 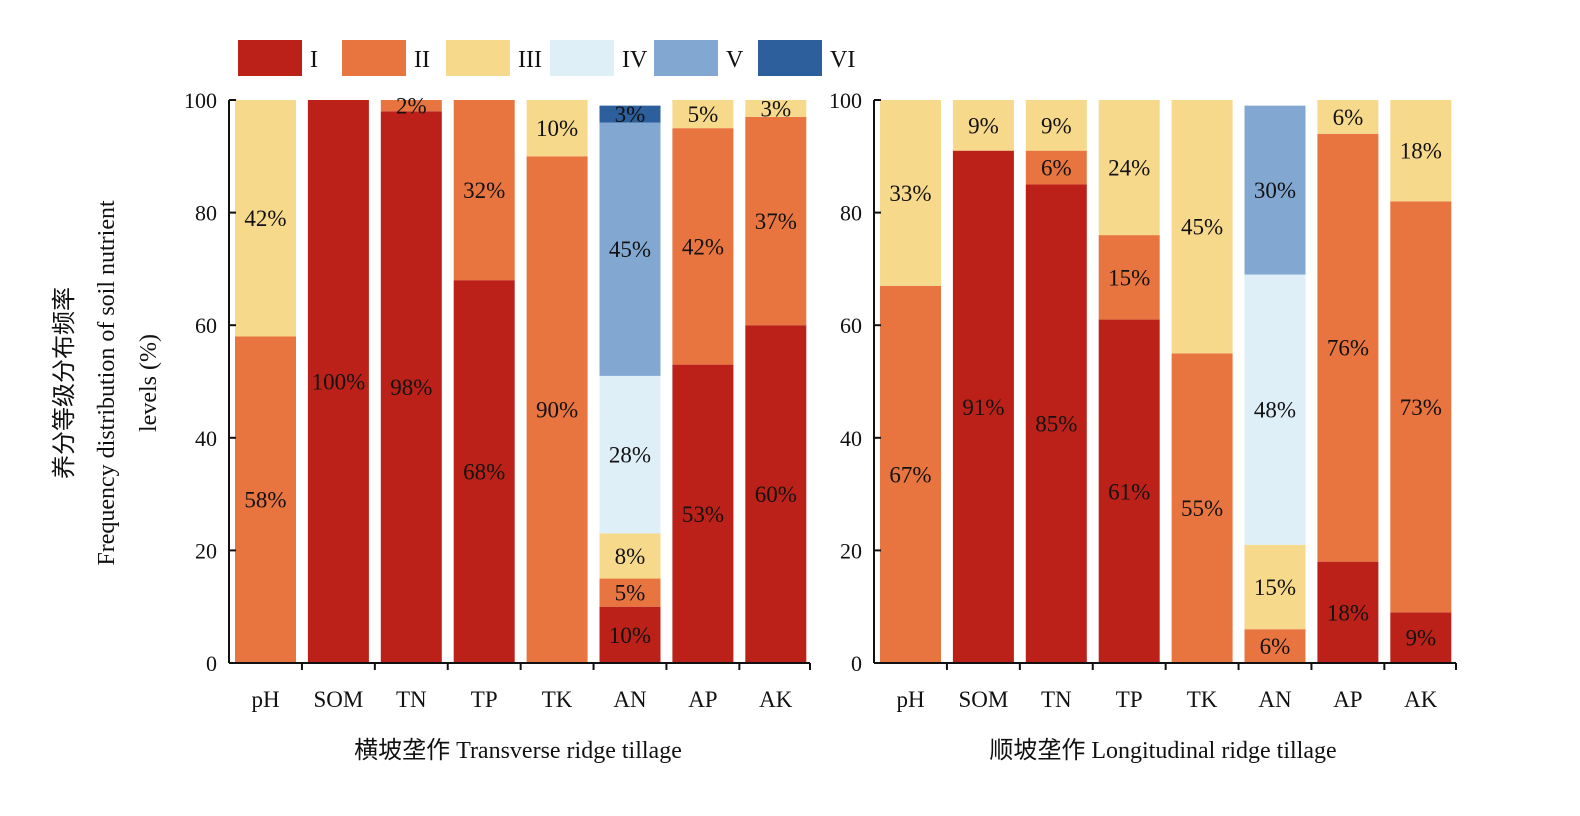 I want to click on data-label-ak-level-ii: 37%, so click(x=776, y=221).